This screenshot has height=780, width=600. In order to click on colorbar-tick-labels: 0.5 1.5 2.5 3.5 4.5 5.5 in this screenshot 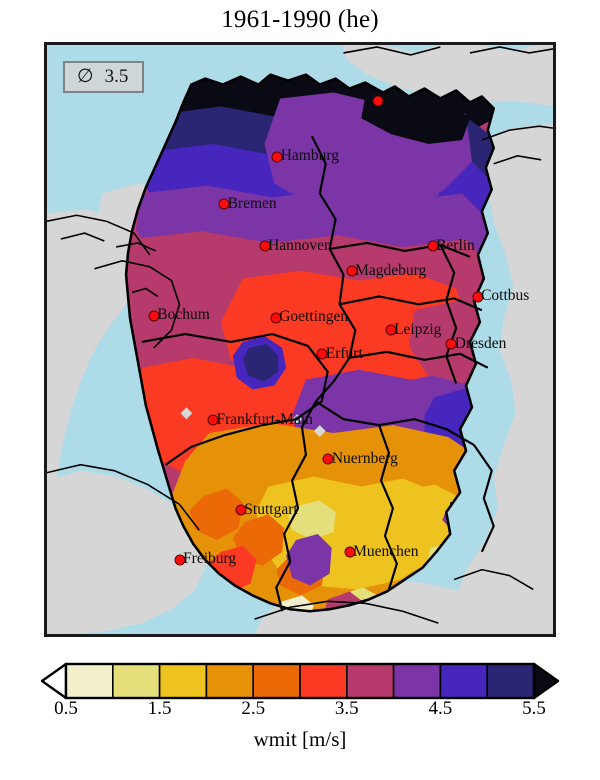, I will do `click(300, 711)`.